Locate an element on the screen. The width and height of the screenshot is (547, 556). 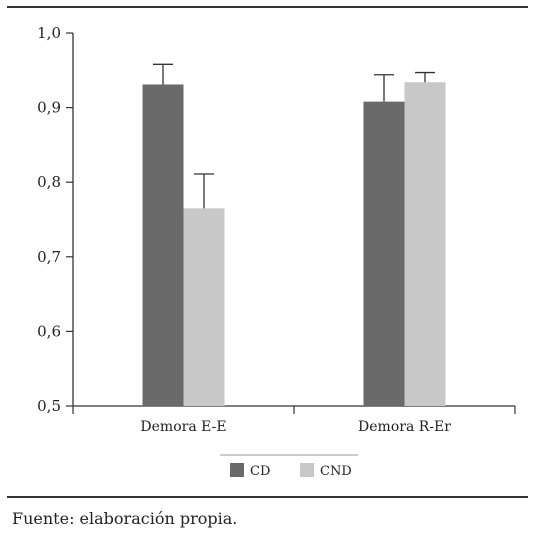
y-tick-label: 0,7 is located at coordinates (49, 257).